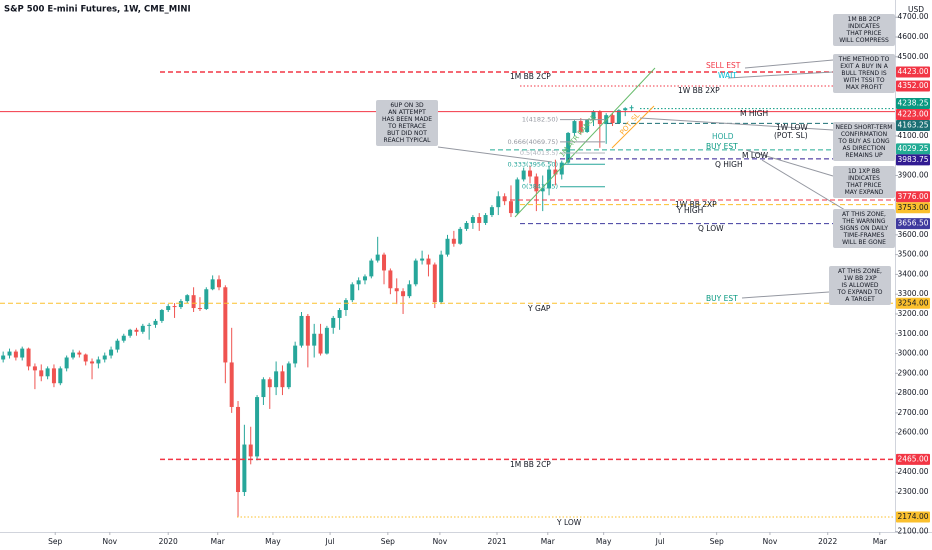 Image resolution: width=932 pixels, height=550 pixels. I want to click on price-label: 3656.50, so click(912, 223).